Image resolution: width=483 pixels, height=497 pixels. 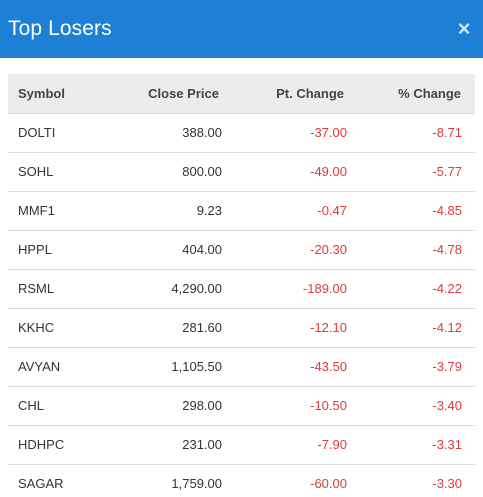 What do you see at coordinates (464, 28) in the screenshot?
I see `close-icon: ×` at bounding box center [464, 28].